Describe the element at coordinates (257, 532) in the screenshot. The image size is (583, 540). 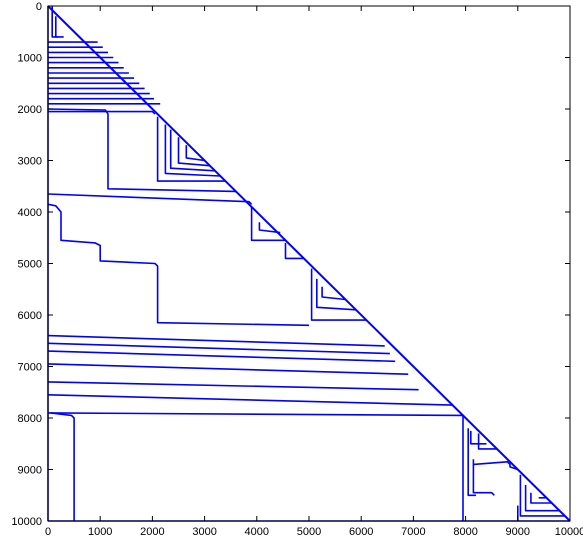
I see `x-tick-label: 4000` at that location.